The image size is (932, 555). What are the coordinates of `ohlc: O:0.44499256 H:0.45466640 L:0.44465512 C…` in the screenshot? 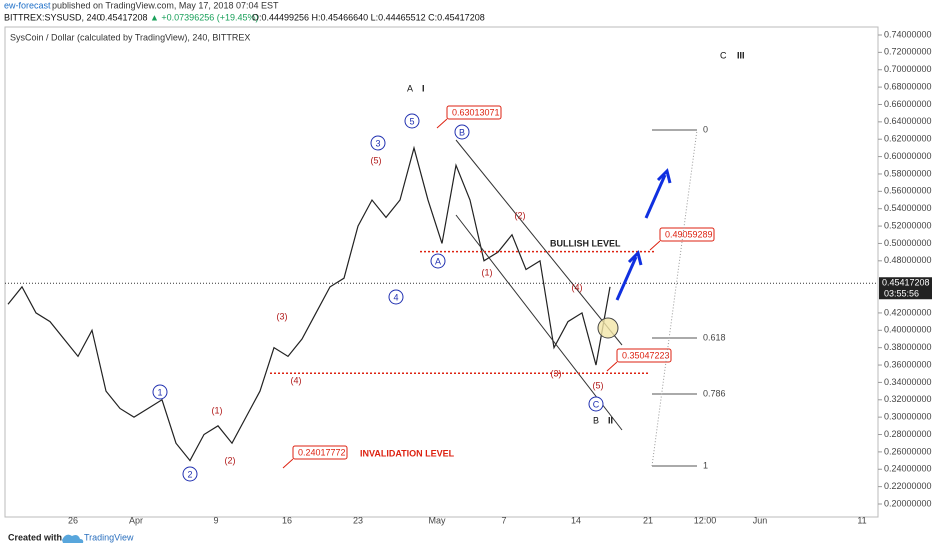 It's located at (368, 17).